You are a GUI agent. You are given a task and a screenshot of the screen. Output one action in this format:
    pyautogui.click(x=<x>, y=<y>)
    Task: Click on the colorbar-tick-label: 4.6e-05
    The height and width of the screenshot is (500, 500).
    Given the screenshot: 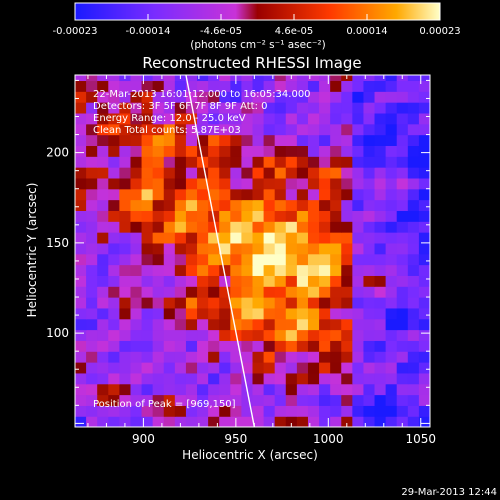 What is the action you would take?
    pyautogui.click(x=294, y=31)
    